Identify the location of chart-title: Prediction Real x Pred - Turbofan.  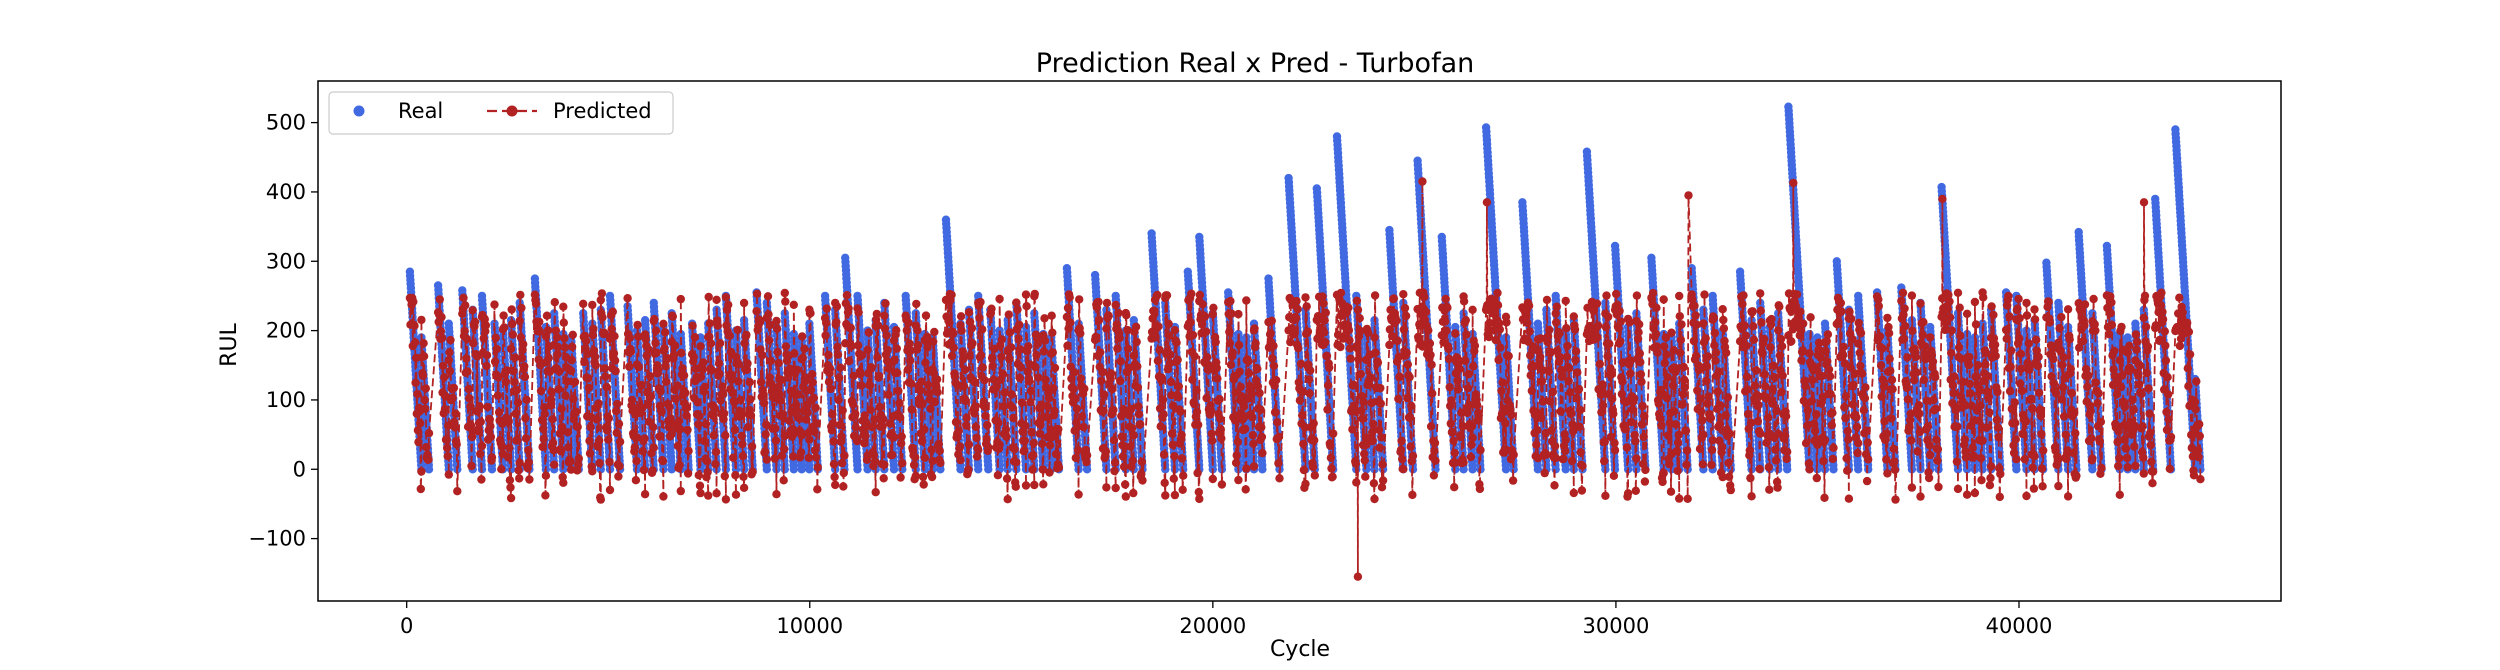
(1255, 63).